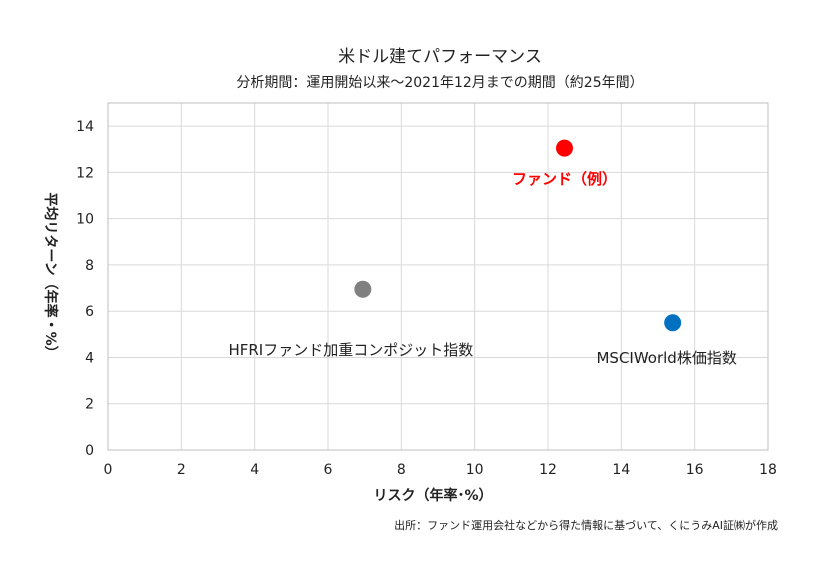 The width and height of the screenshot is (840, 578). I want to click on x-tick-label: 18, so click(768, 470).